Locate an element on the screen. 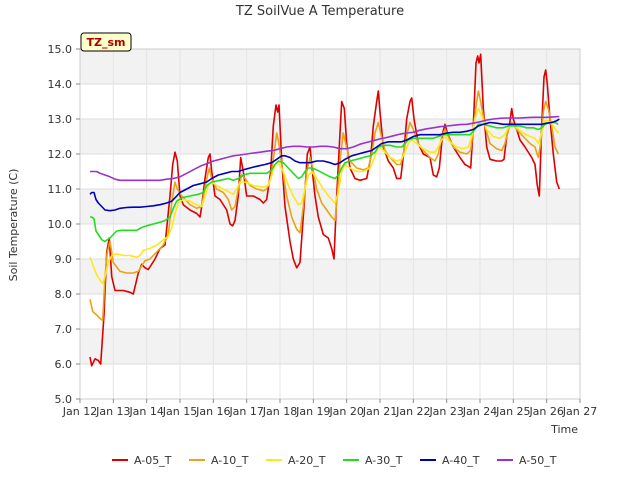  x-tick-label: Jan 20 is located at coordinates (345, 411).